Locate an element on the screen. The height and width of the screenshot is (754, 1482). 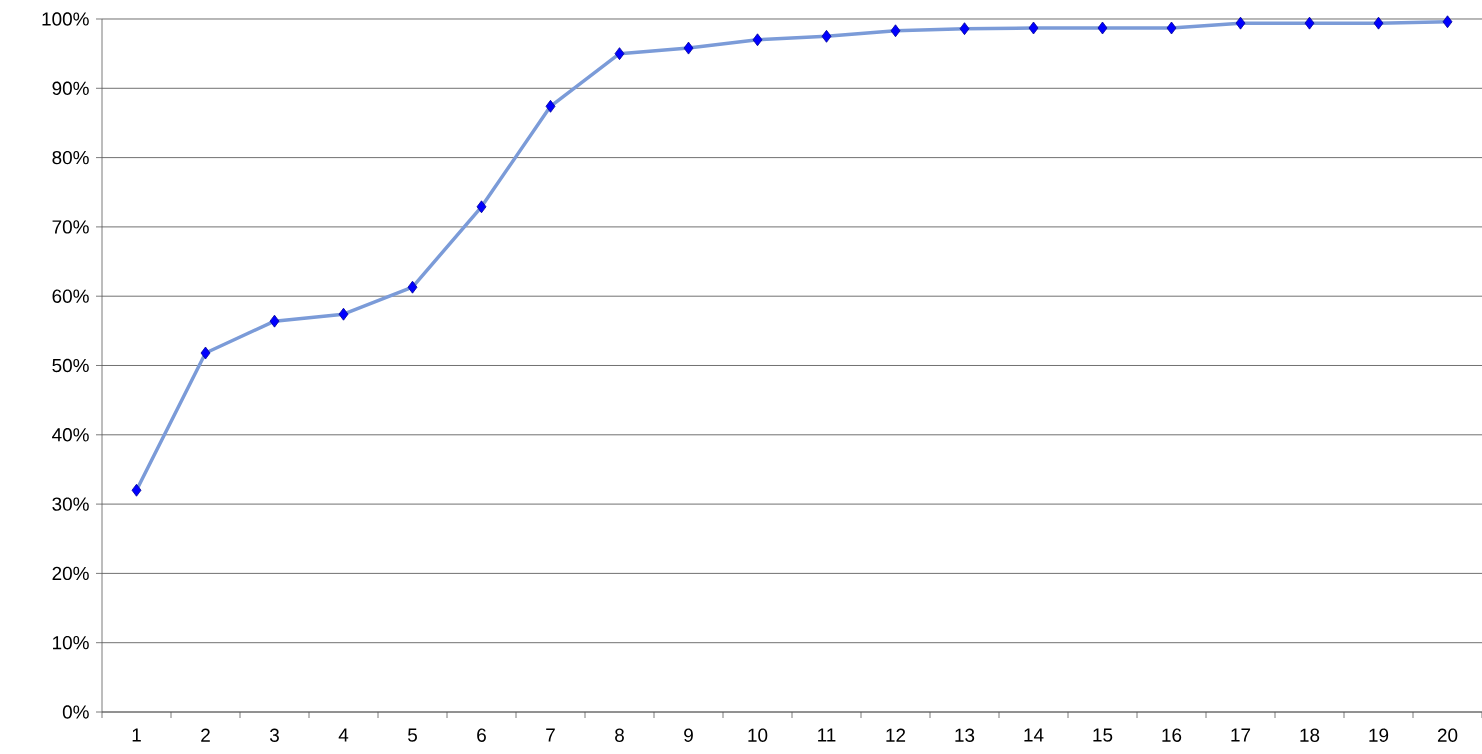
y-tick-label: 80% is located at coordinates (70, 157).